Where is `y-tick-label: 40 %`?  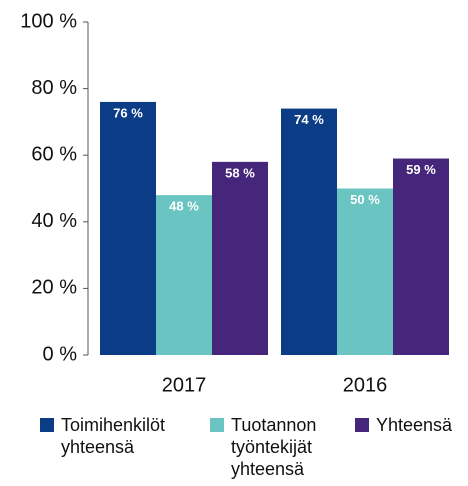 y-tick-label: 40 % is located at coordinates (54, 221).